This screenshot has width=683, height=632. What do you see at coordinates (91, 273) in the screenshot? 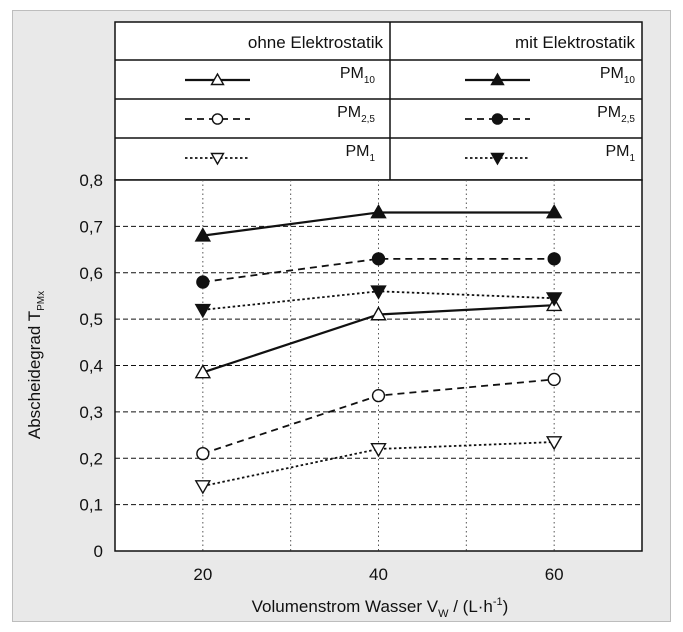
I see `y-tick-label: 0,6` at bounding box center [91, 273].